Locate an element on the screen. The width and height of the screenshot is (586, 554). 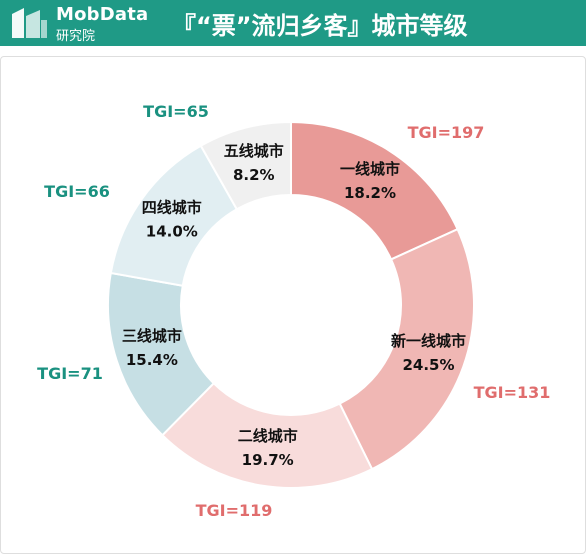
slice-value-label: 19.7% is located at coordinates (268, 460).